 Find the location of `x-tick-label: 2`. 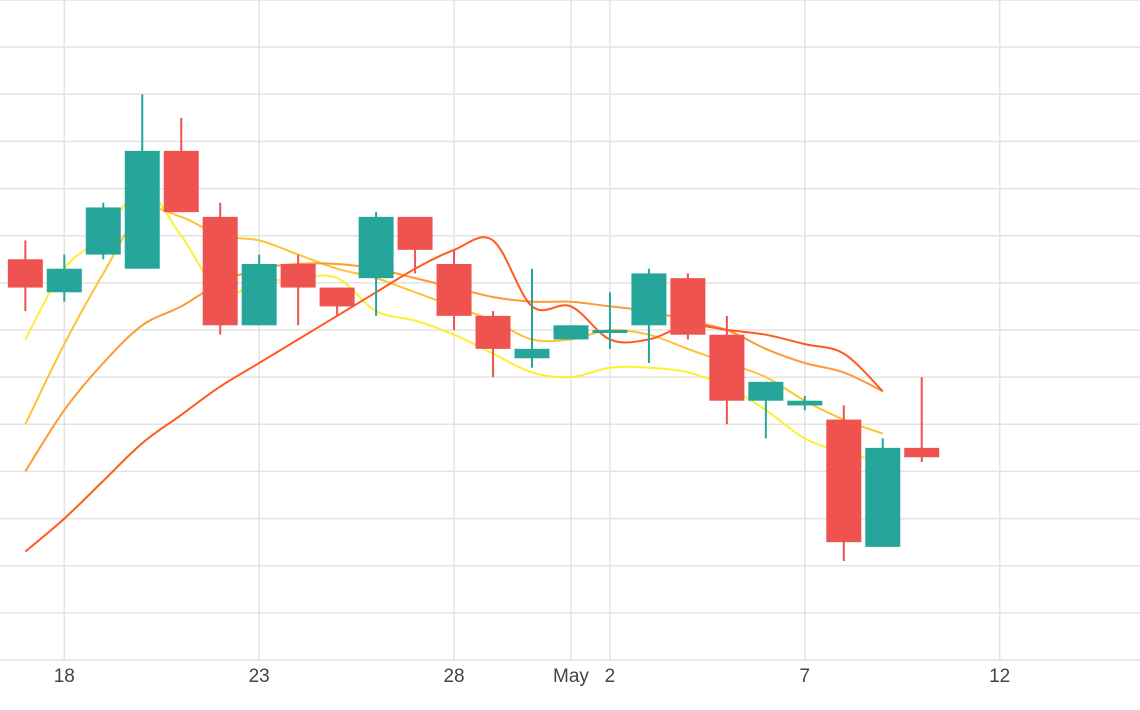

x-tick-label: 2 is located at coordinates (610, 676).